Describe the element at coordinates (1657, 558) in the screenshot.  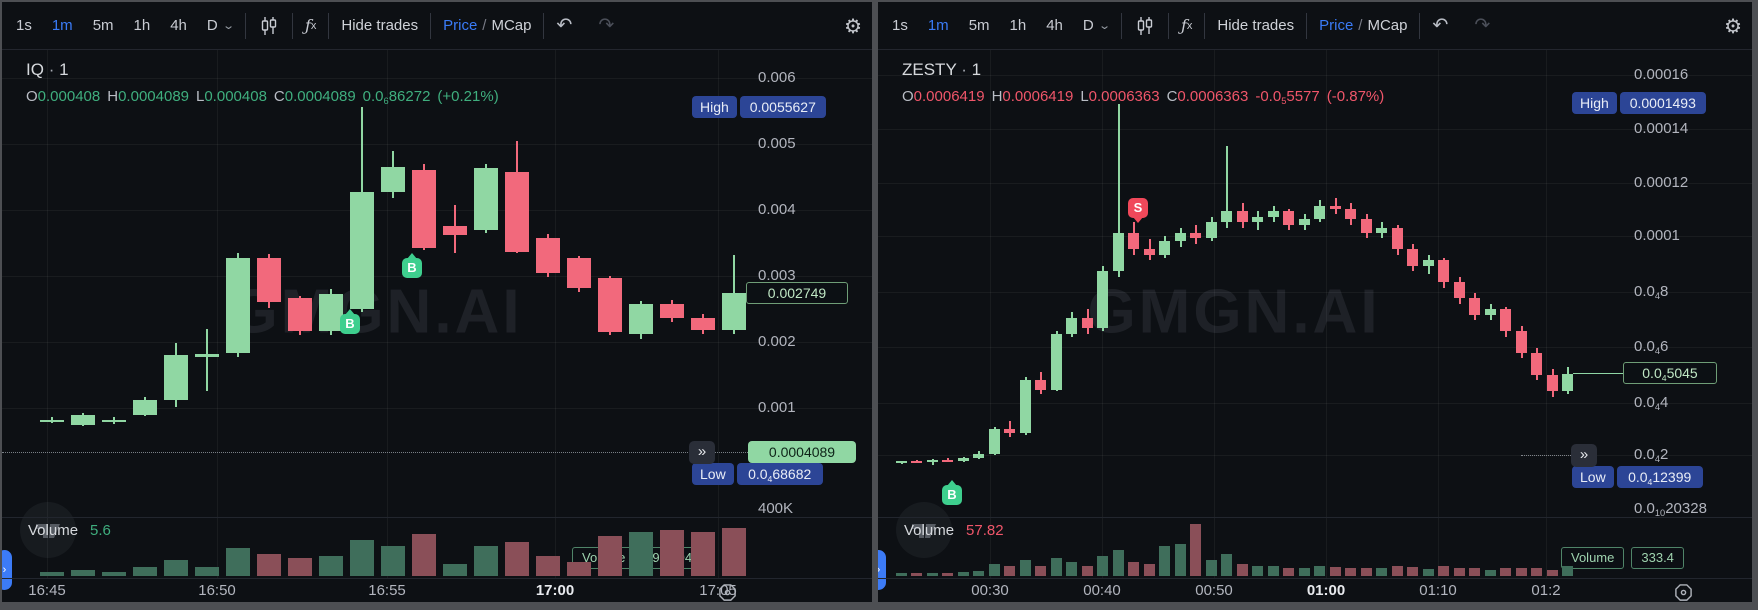
I see `volume-box-value: 333.4` at that location.